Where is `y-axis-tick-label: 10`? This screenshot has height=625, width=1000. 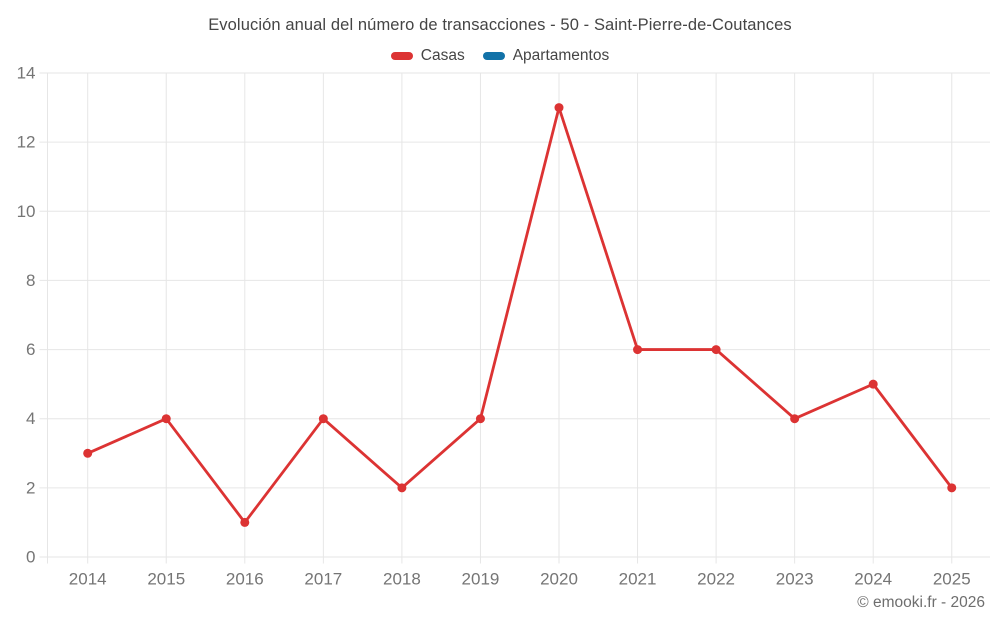
y-axis-tick-label: 10 is located at coordinates (26, 211).